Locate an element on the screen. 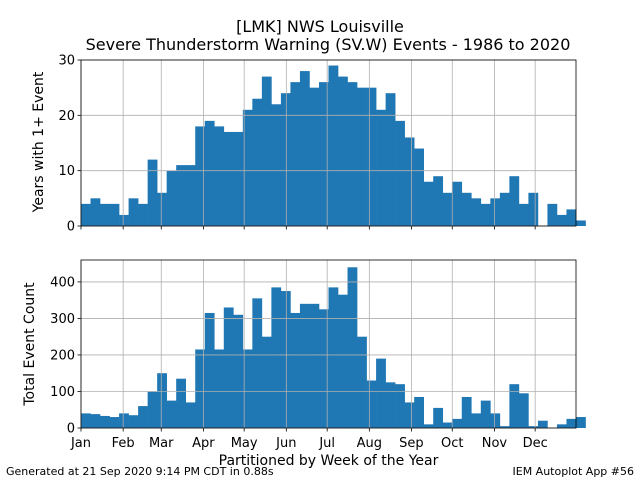 The height and width of the screenshot is (480, 640). y-tick-label: 20 is located at coordinates (66, 116).